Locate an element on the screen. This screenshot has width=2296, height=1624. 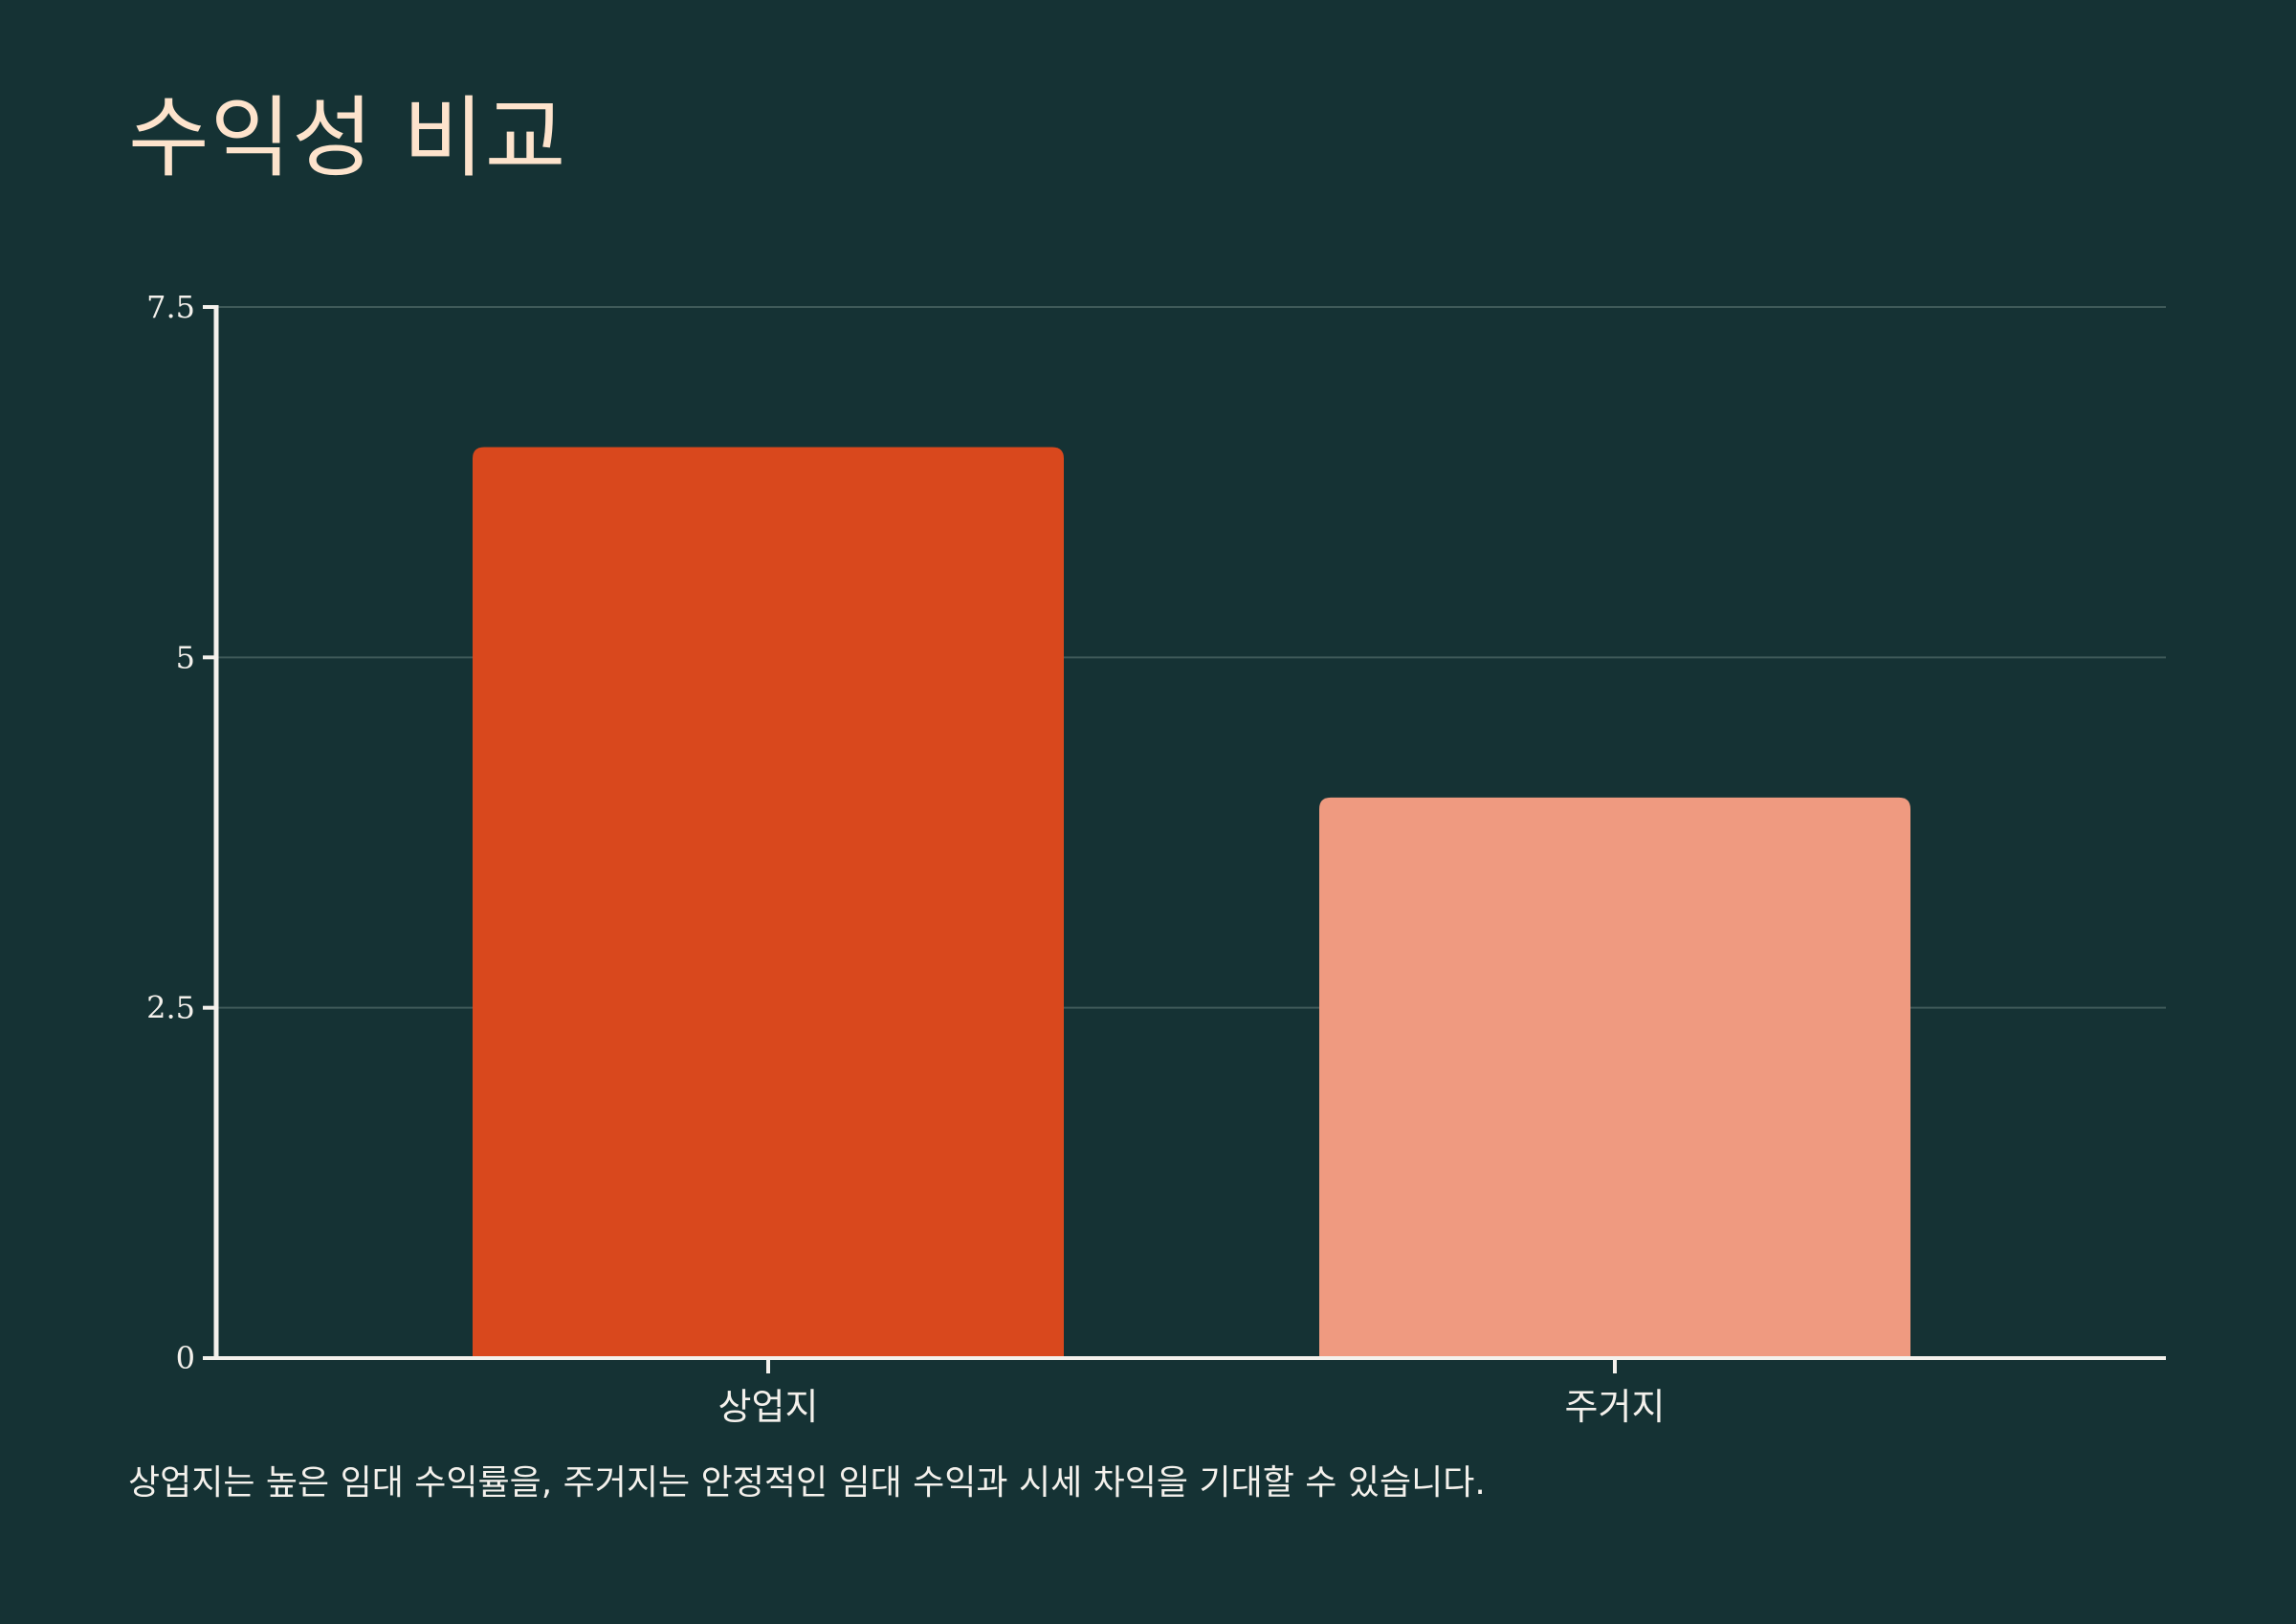
y-tick-label: 0 is located at coordinates (185, 1358).